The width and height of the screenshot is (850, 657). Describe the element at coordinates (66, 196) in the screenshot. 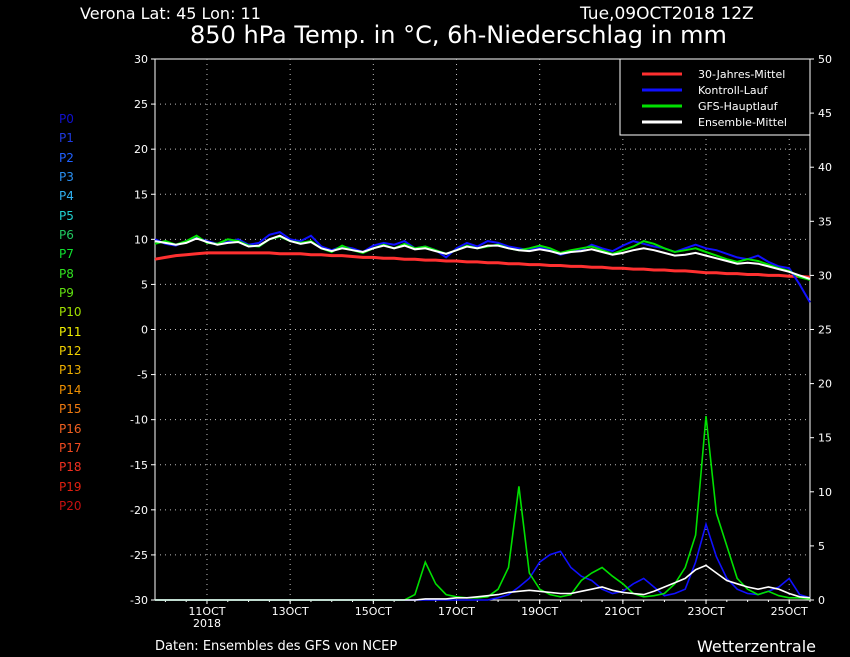

I see `member-label-p4: P4` at that location.